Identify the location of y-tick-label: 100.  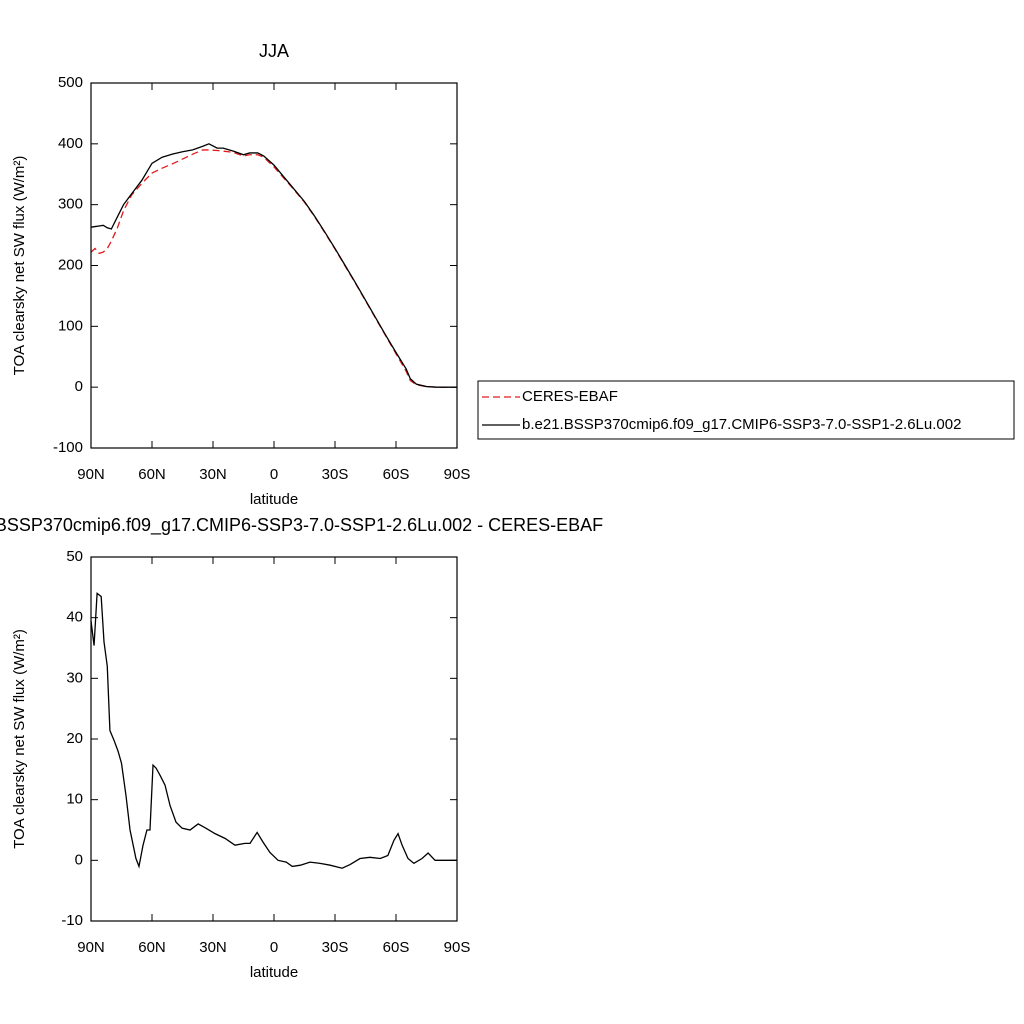
(70, 325).